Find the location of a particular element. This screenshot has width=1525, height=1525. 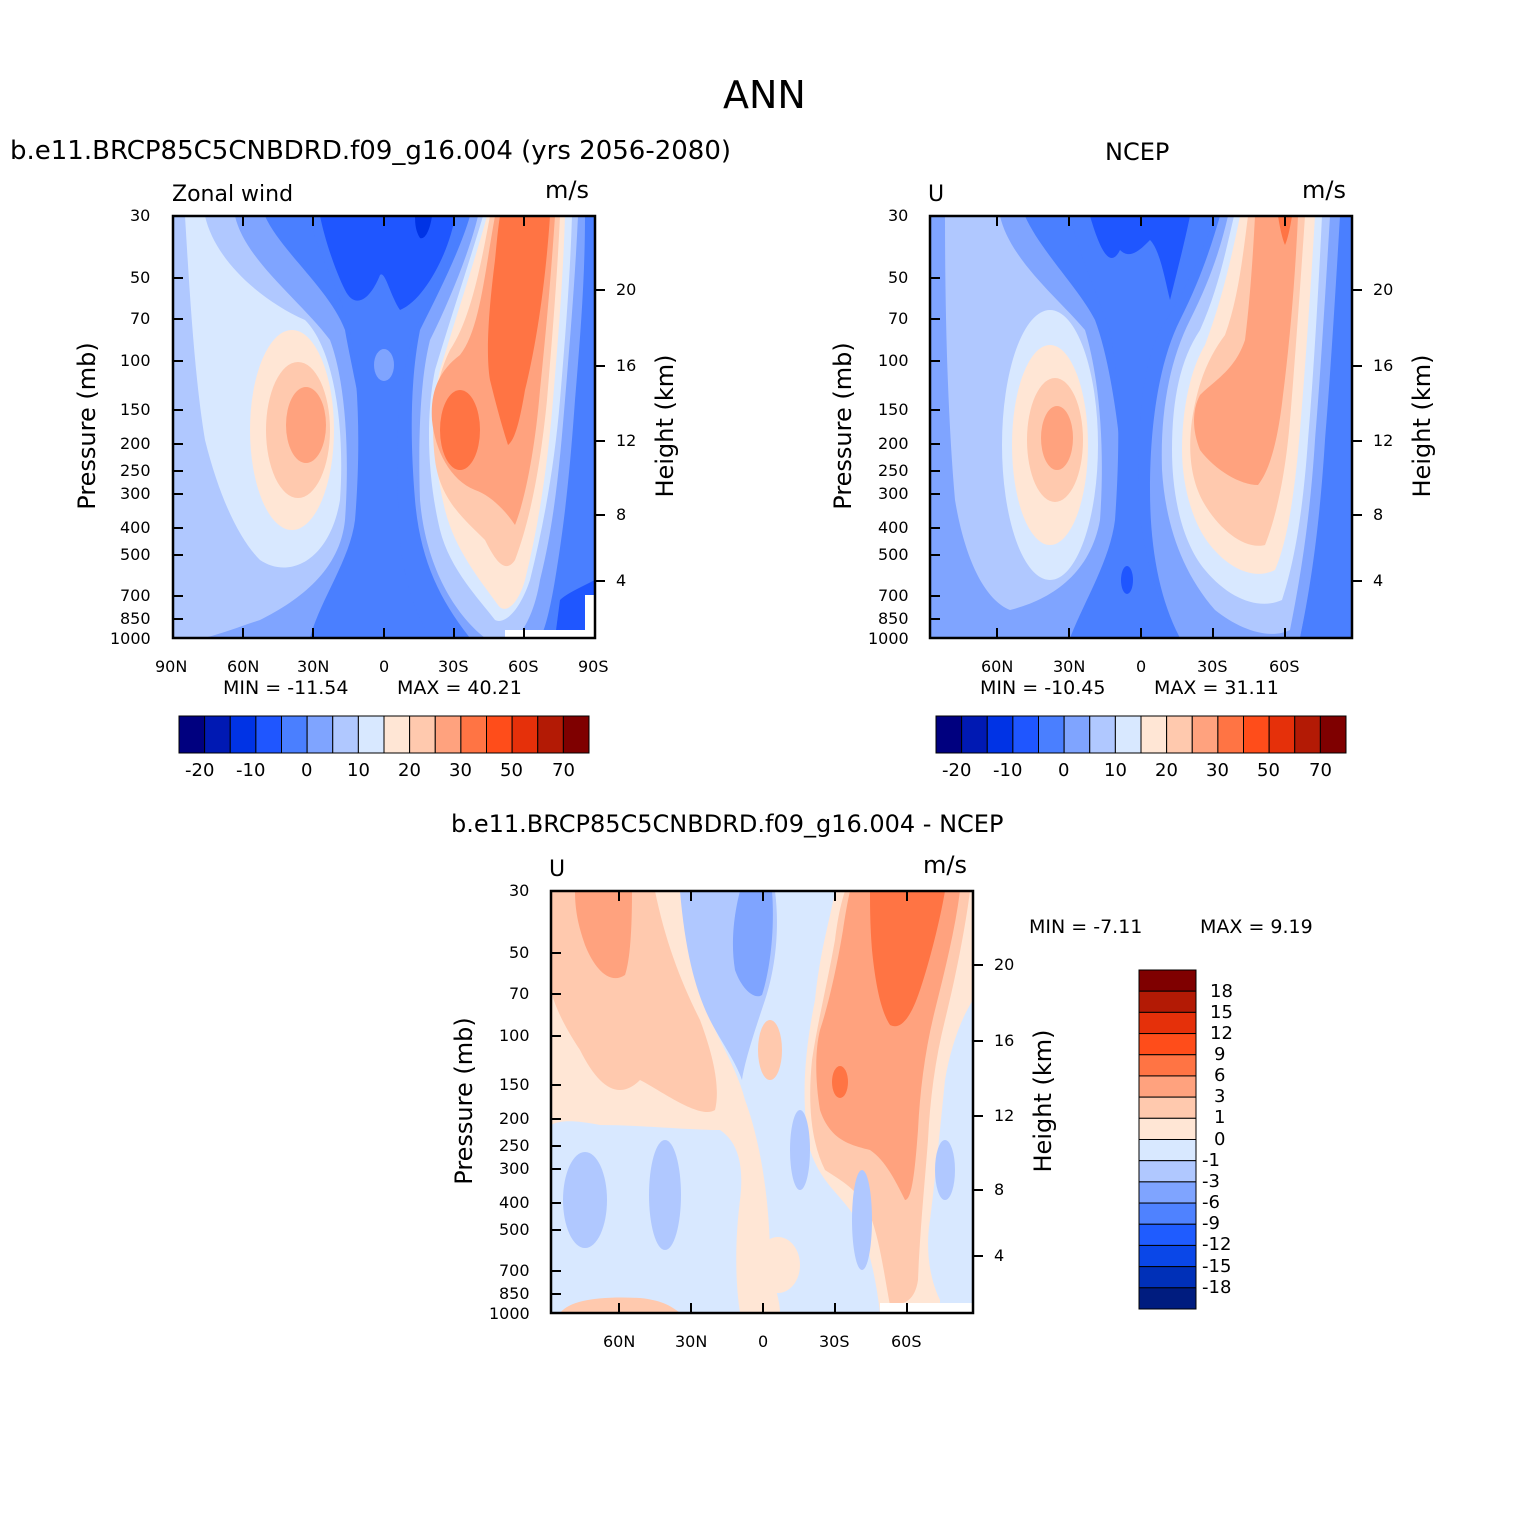

p2-ytick-2: 70 is located at coordinates (898, 318).